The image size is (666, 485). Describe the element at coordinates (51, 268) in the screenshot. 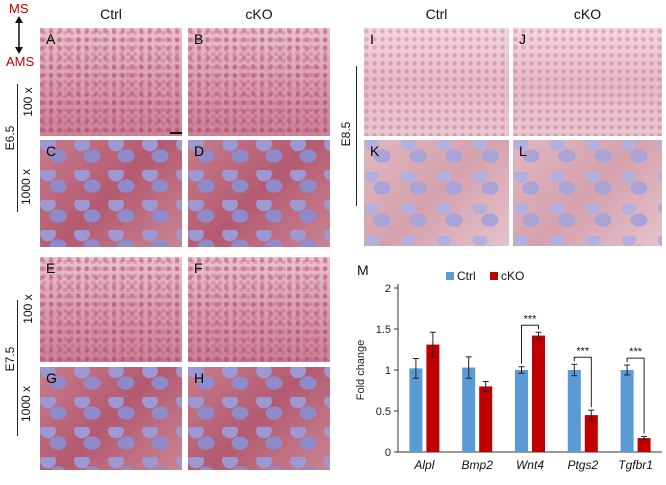

I see `panel-letter-e: E` at that location.